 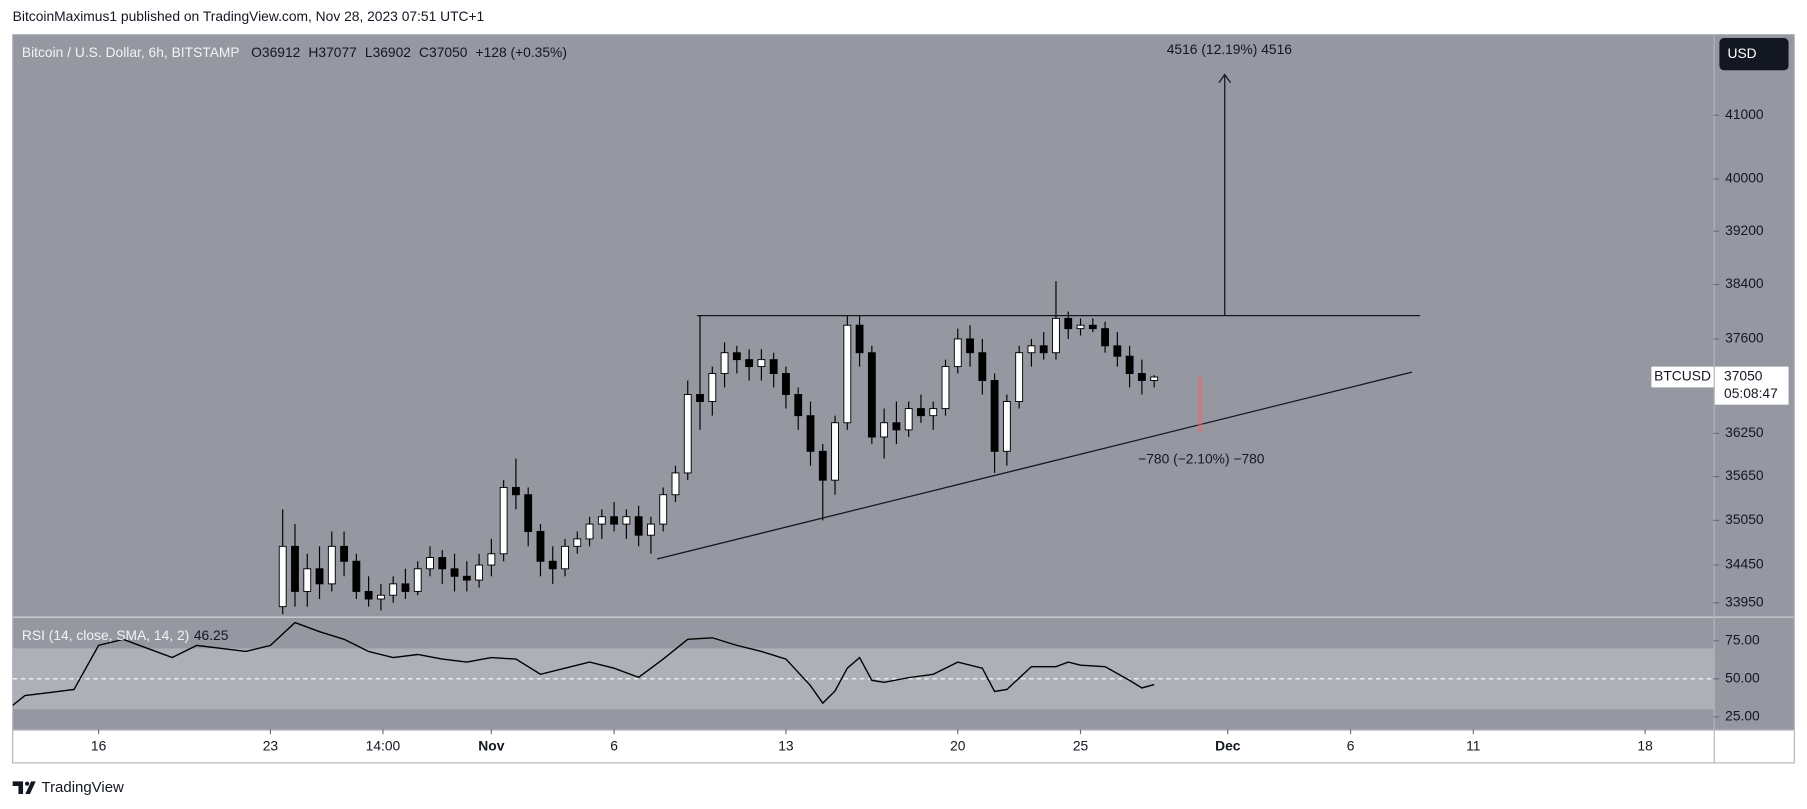 I want to click on x-tick-label: 13, so click(x=786, y=745).